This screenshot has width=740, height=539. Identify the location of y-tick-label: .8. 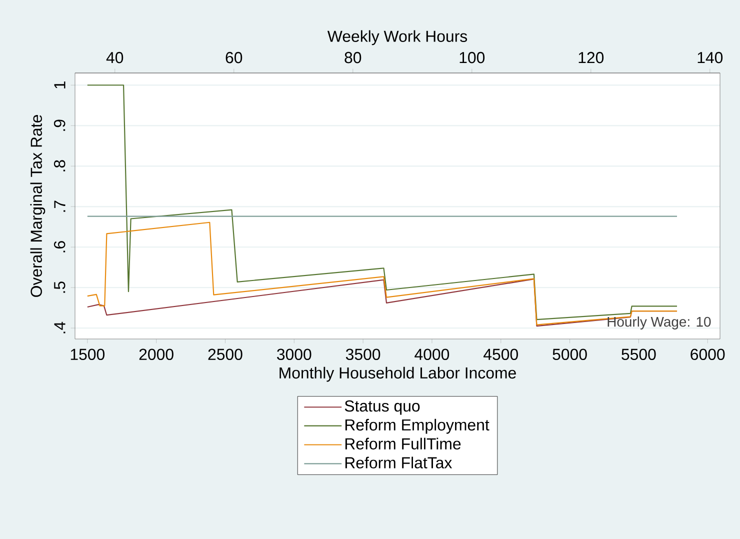
(60, 166).